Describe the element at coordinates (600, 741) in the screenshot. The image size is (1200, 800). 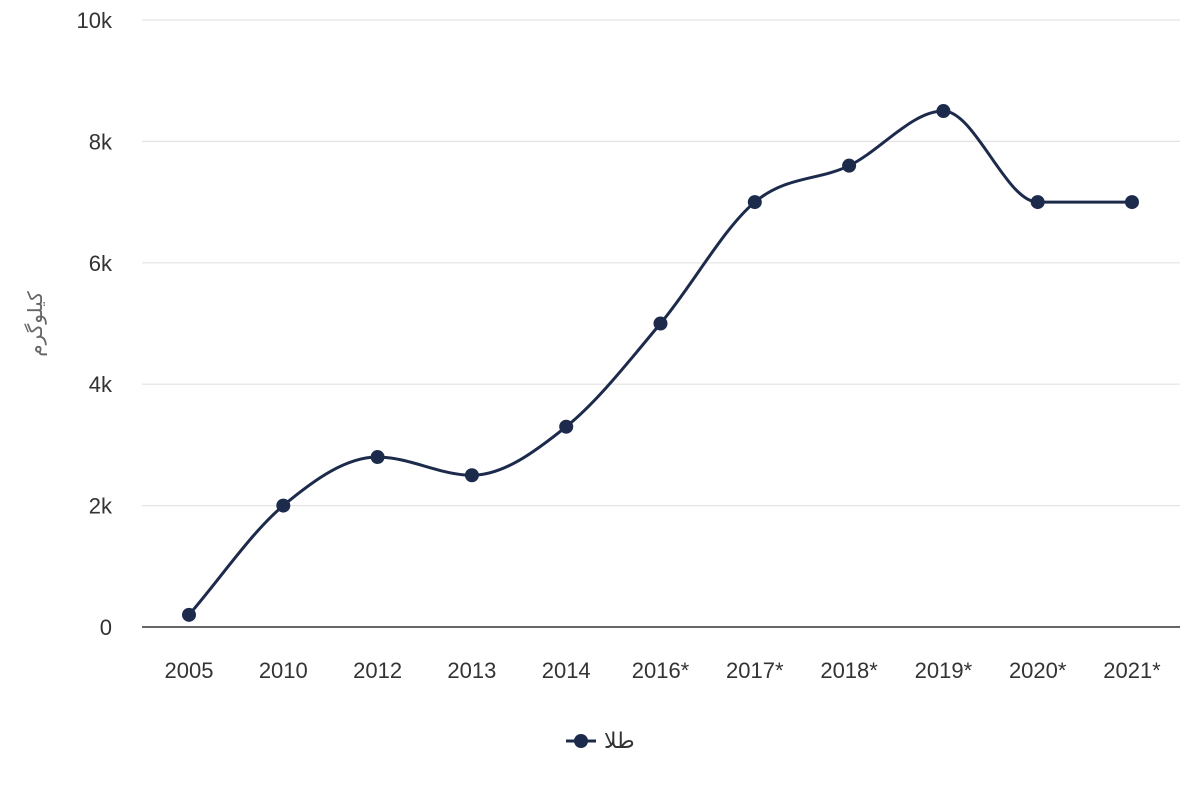
I see `legend: طلا` at that location.